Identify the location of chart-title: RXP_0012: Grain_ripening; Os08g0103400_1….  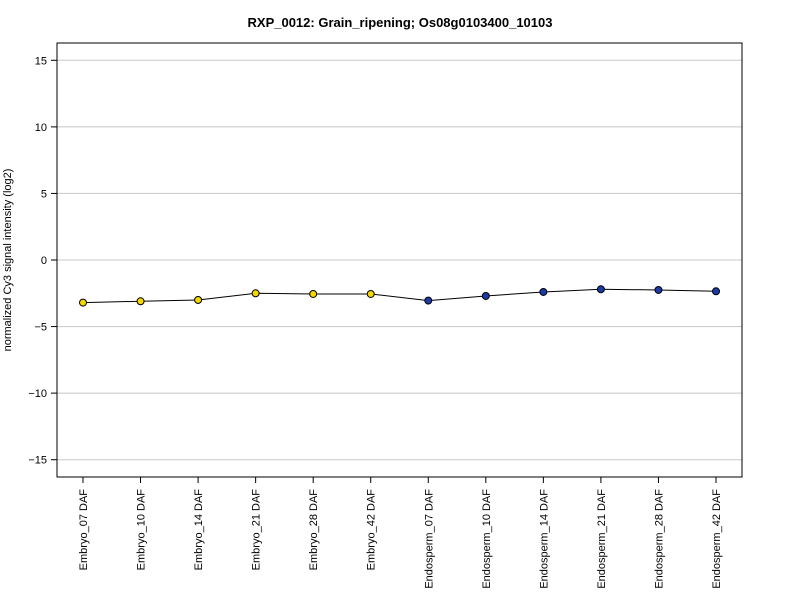
(400, 22).